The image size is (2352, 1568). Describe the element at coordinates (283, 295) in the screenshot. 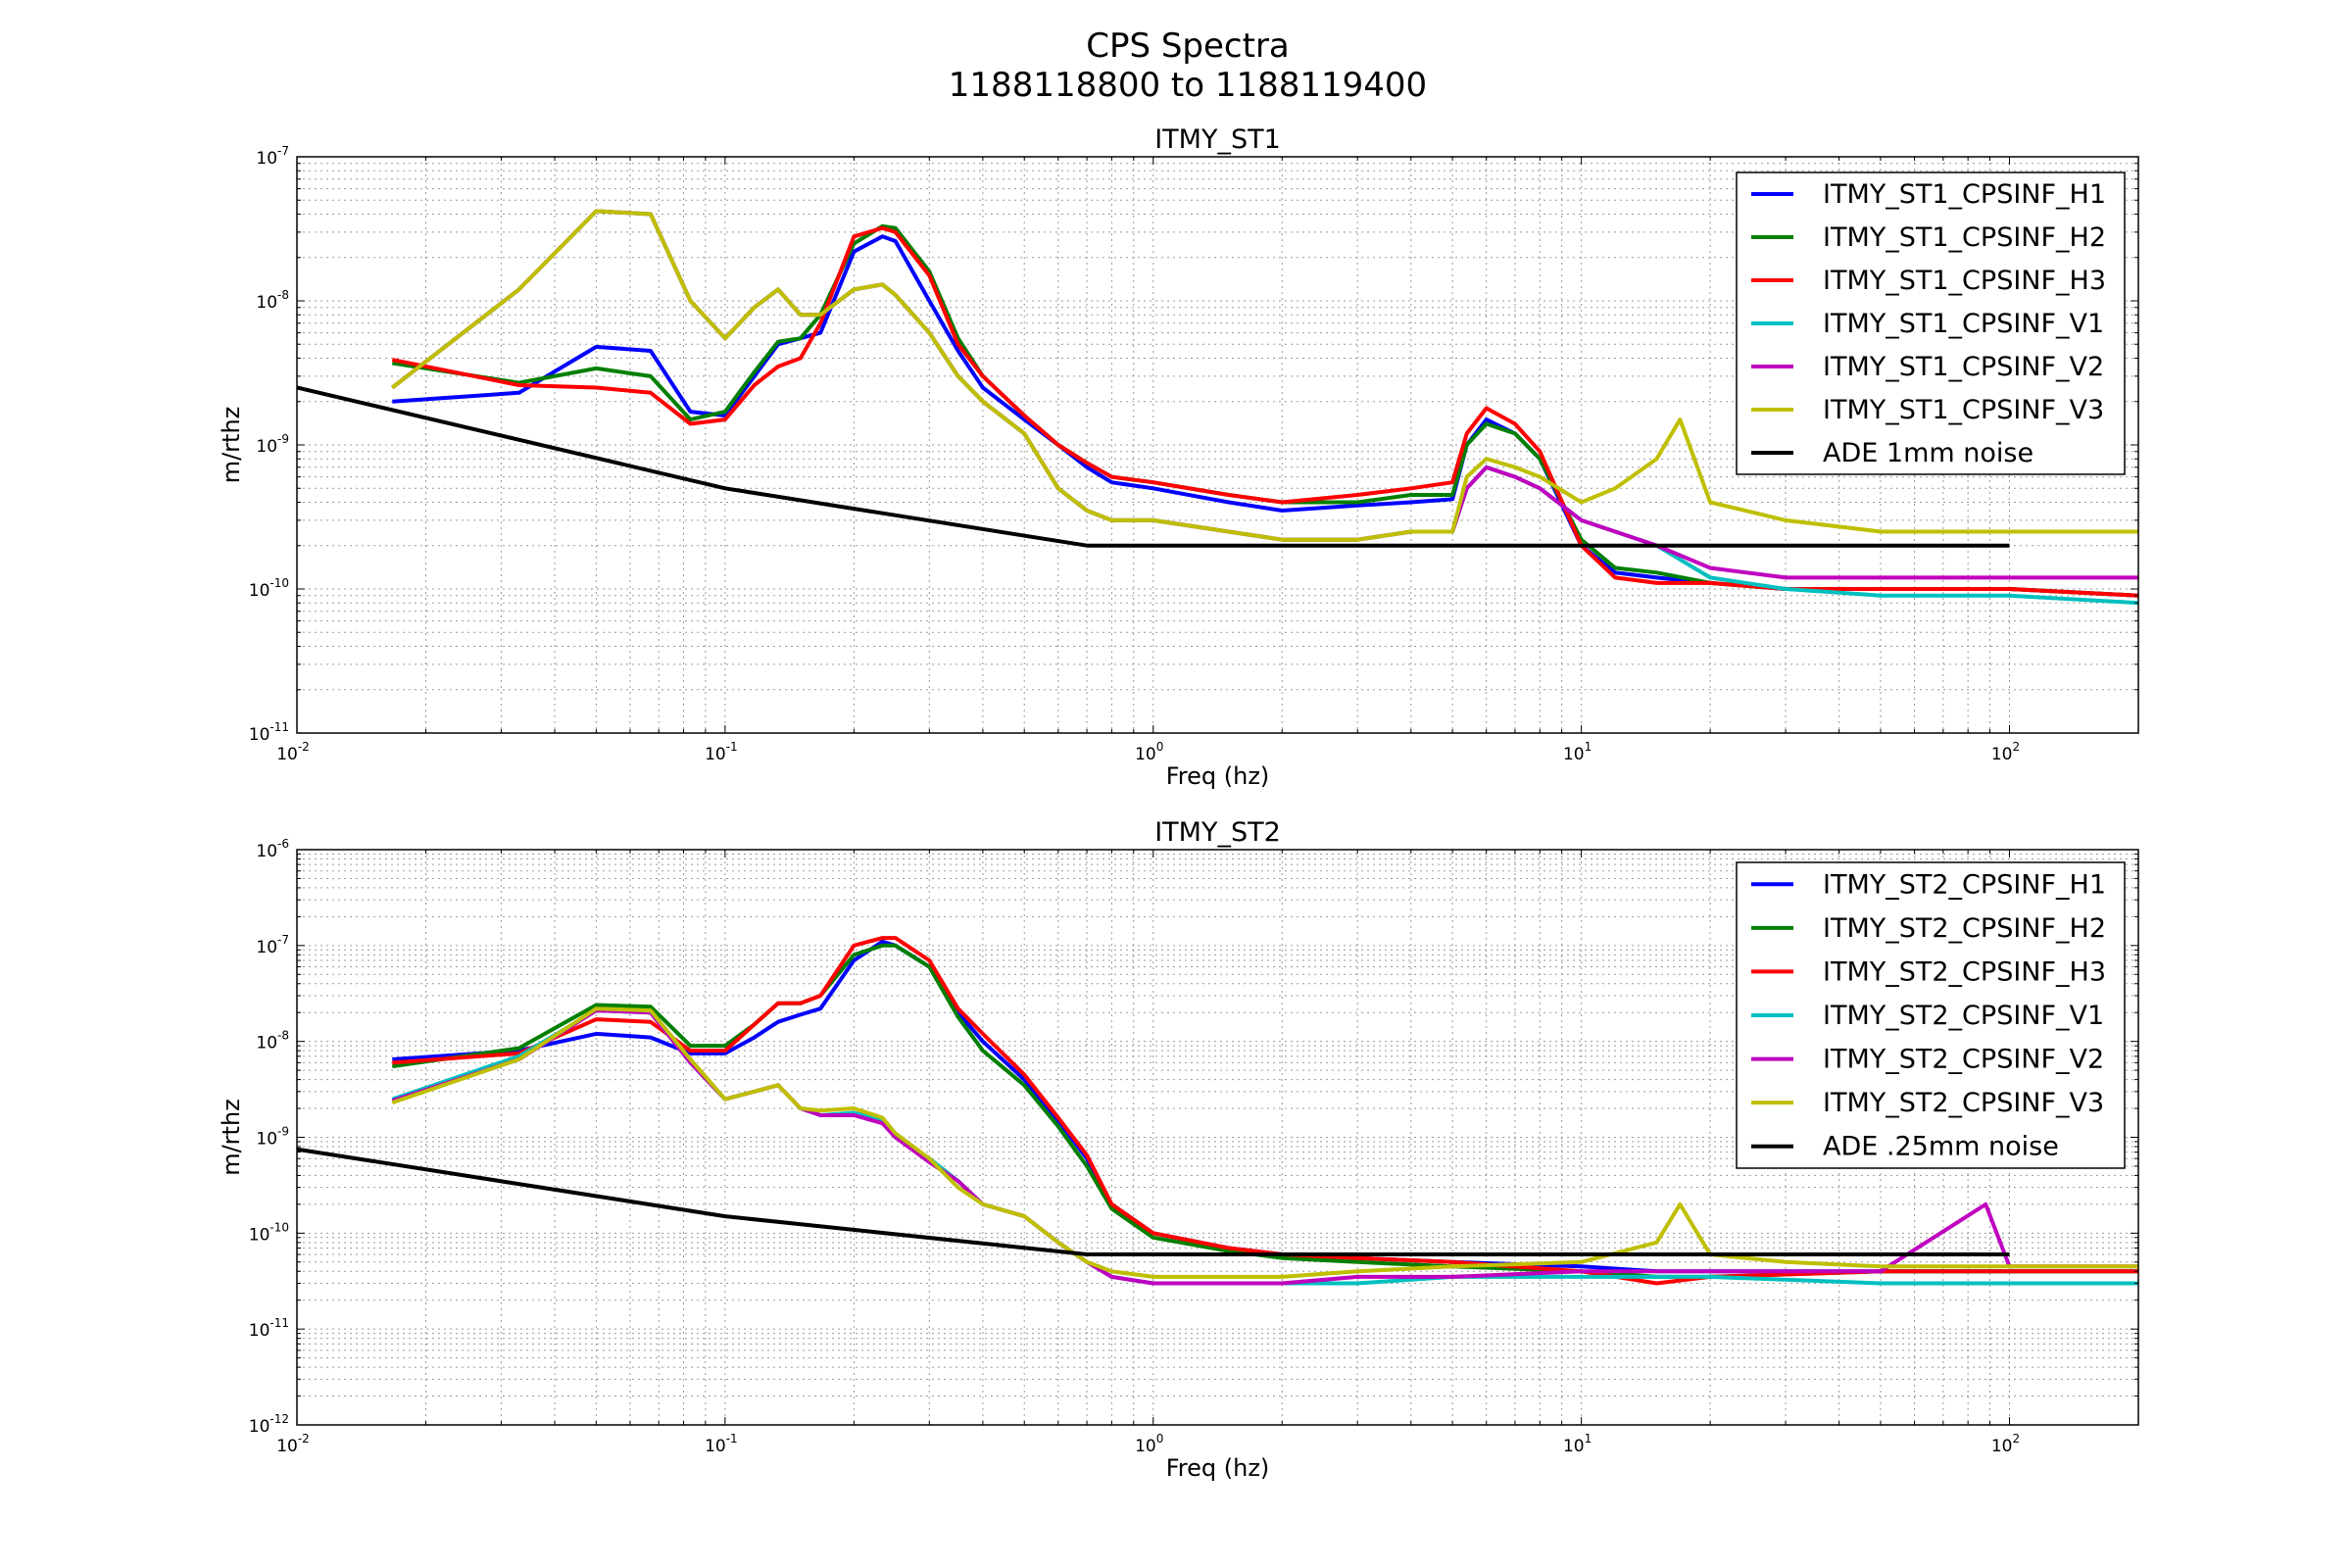

I see `y-tick-exponent: -8` at that location.